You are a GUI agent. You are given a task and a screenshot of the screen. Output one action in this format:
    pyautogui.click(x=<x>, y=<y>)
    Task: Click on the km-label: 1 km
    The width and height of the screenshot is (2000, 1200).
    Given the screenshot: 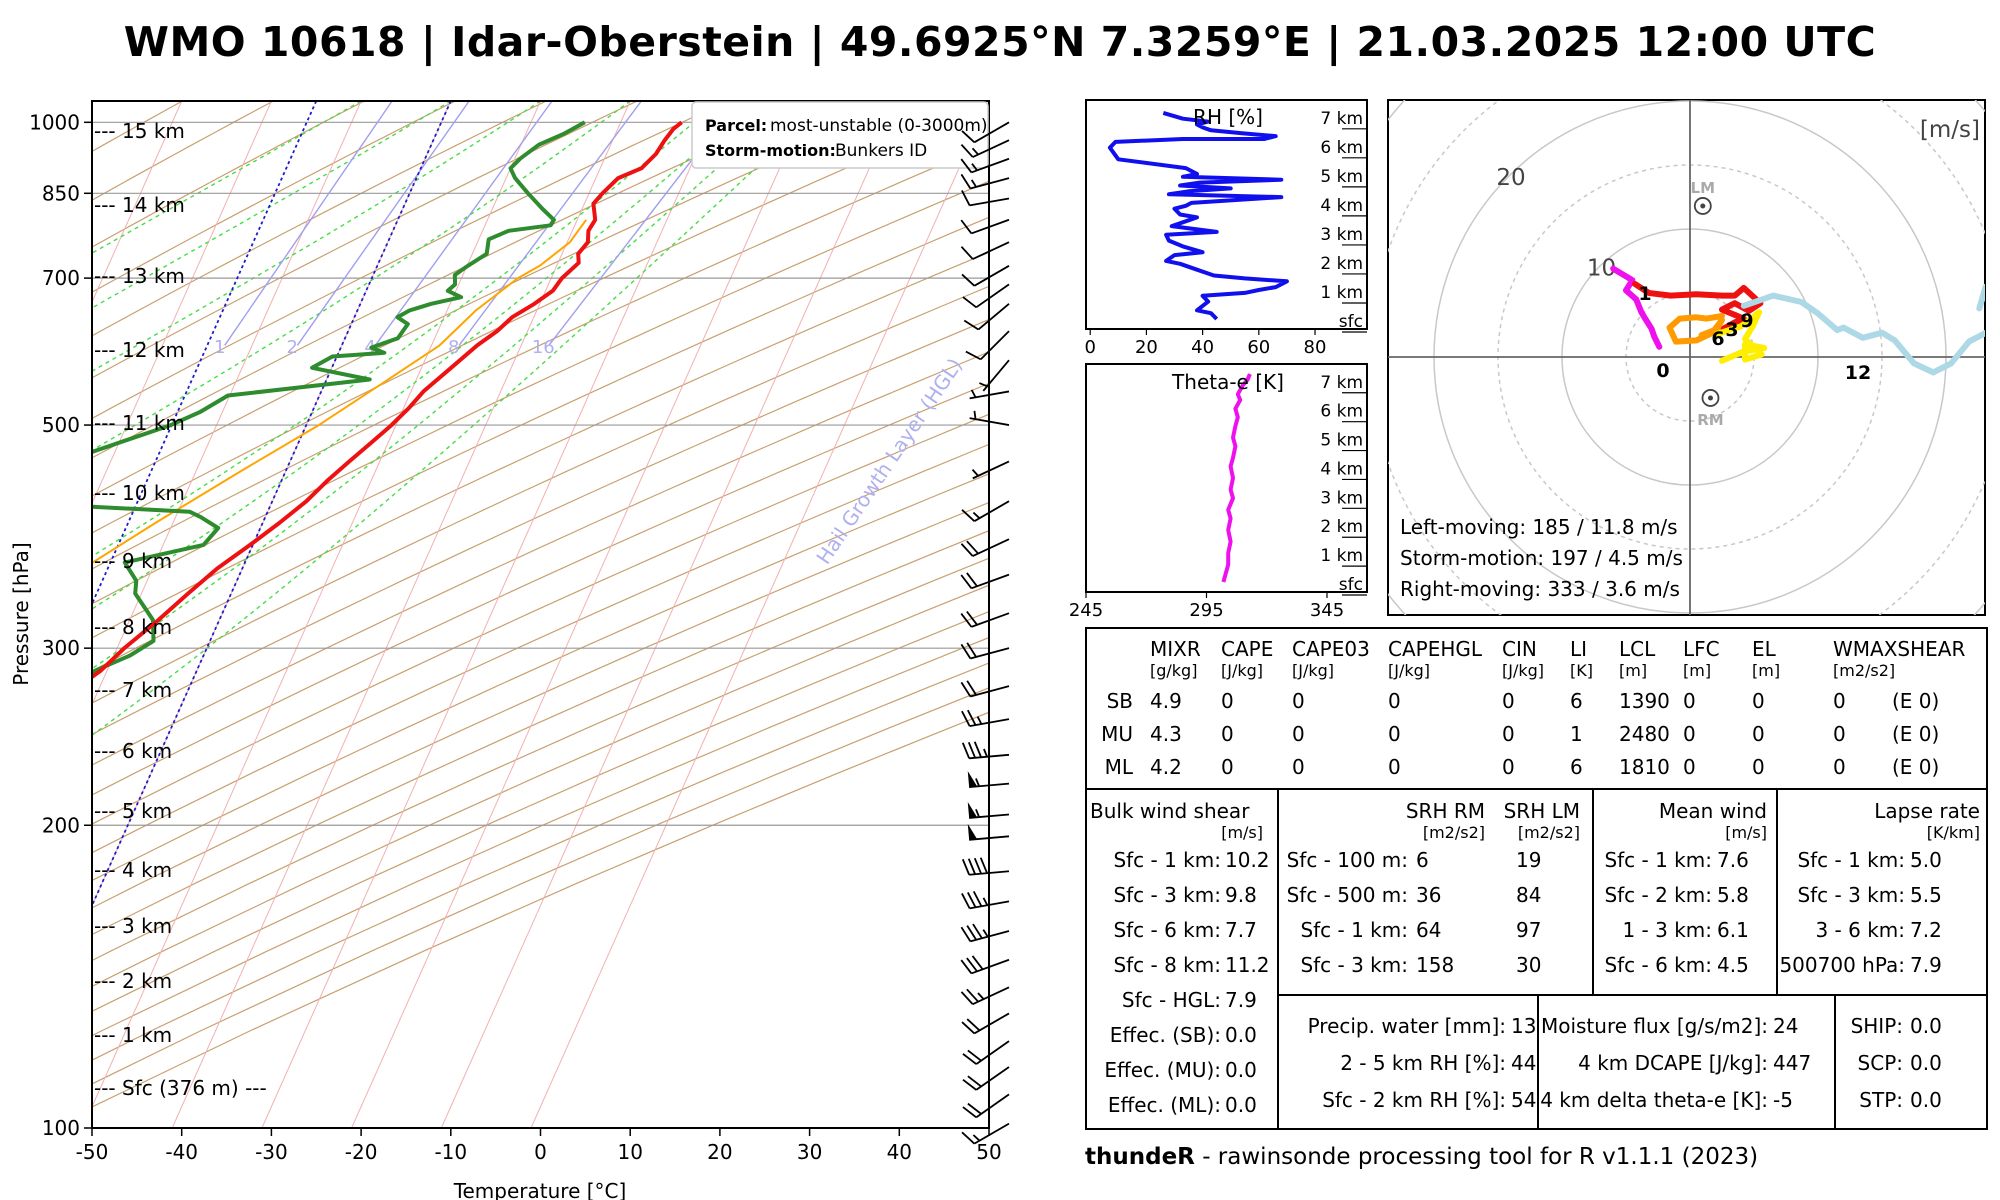 What is the action you would take?
    pyautogui.click(x=1341, y=556)
    